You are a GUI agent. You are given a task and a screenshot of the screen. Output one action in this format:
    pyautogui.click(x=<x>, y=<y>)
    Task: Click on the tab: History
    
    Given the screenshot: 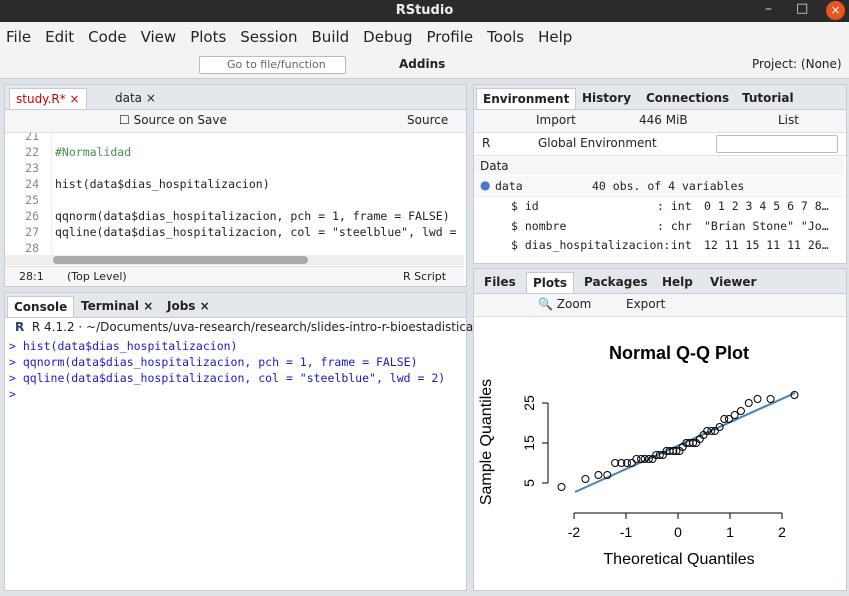 What is the action you would take?
    pyautogui.click(x=607, y=98)
    